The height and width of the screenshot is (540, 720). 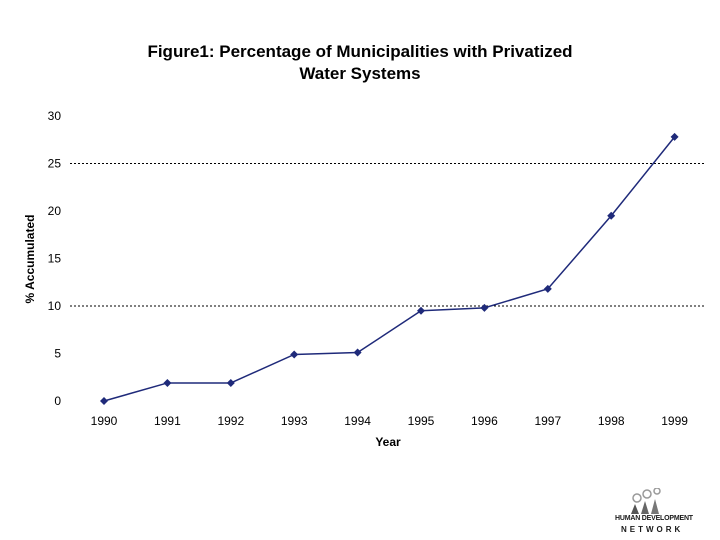 What do you see at coordinates (388, 442) in the screenshot?
I see `x-axis-label: Year` at bounding box center [388, 442].